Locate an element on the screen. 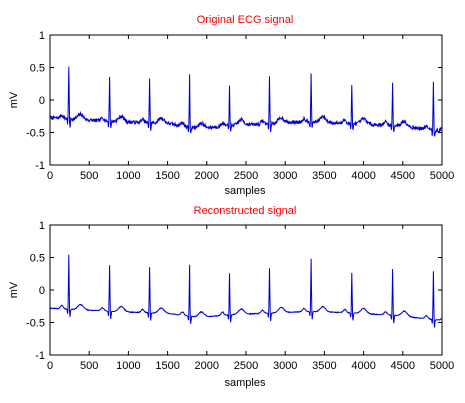 The height and width of the screenshot is (403, 465). series-line is located at coordinates (246, 101).